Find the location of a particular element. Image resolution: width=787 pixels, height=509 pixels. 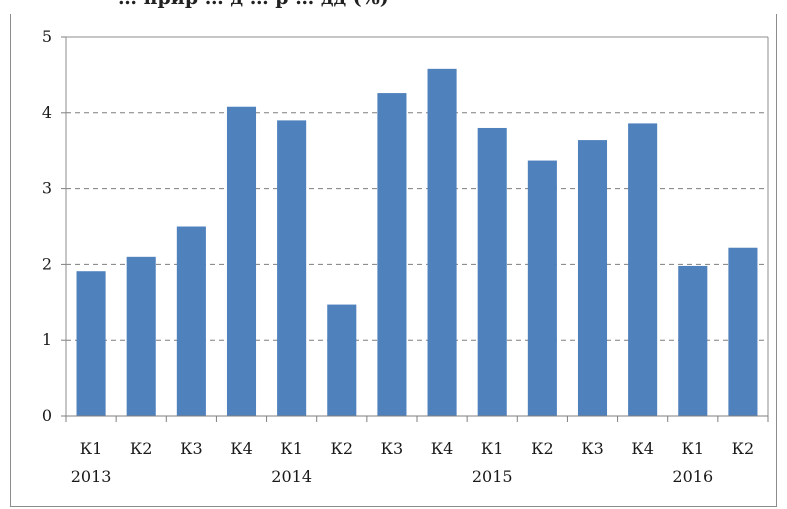

year-label-2016: 2016 is located at coordinates (692, 476).